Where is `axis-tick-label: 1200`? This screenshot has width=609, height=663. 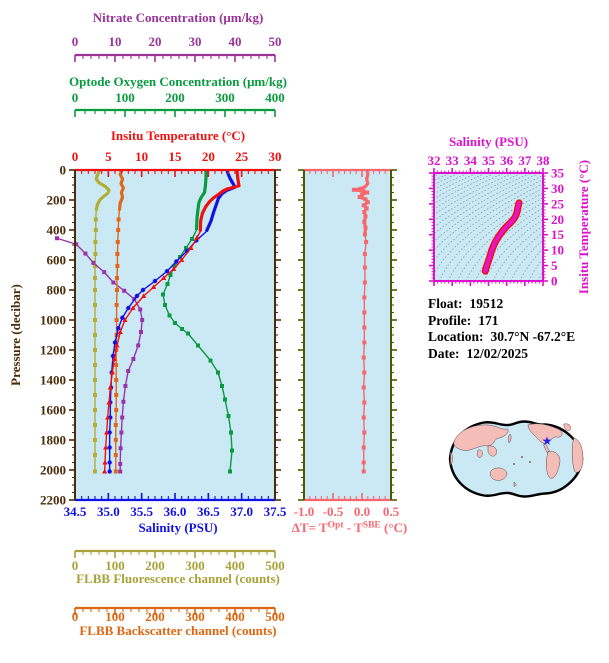
axis-tick-label: 1200 is located at coordinates (53, 350).